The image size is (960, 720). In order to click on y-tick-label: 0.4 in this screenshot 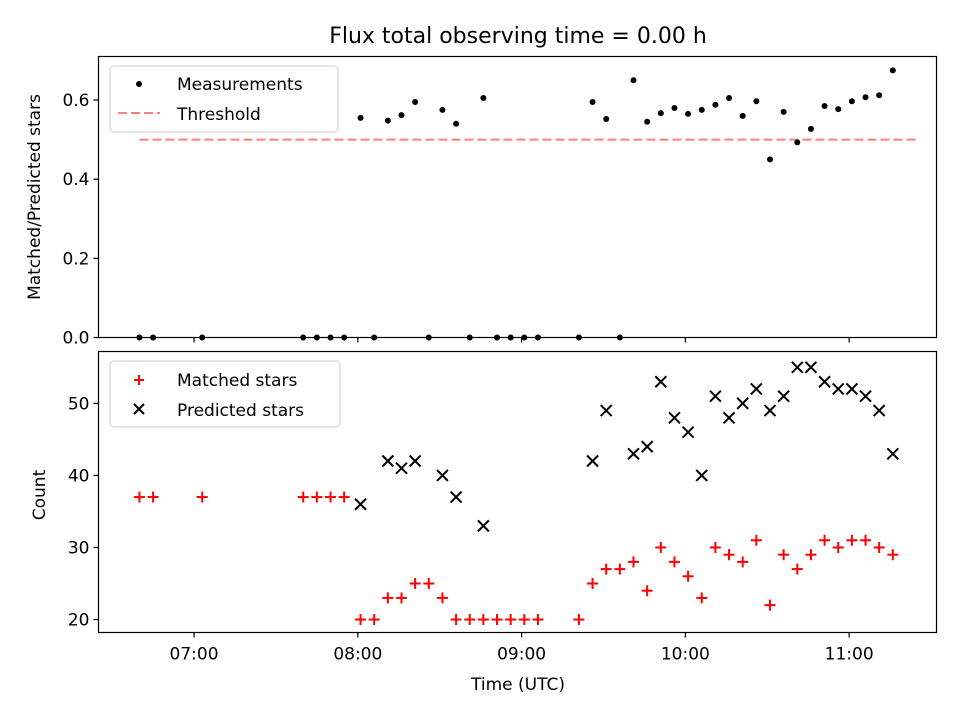, I will do `click(75, 180)`.